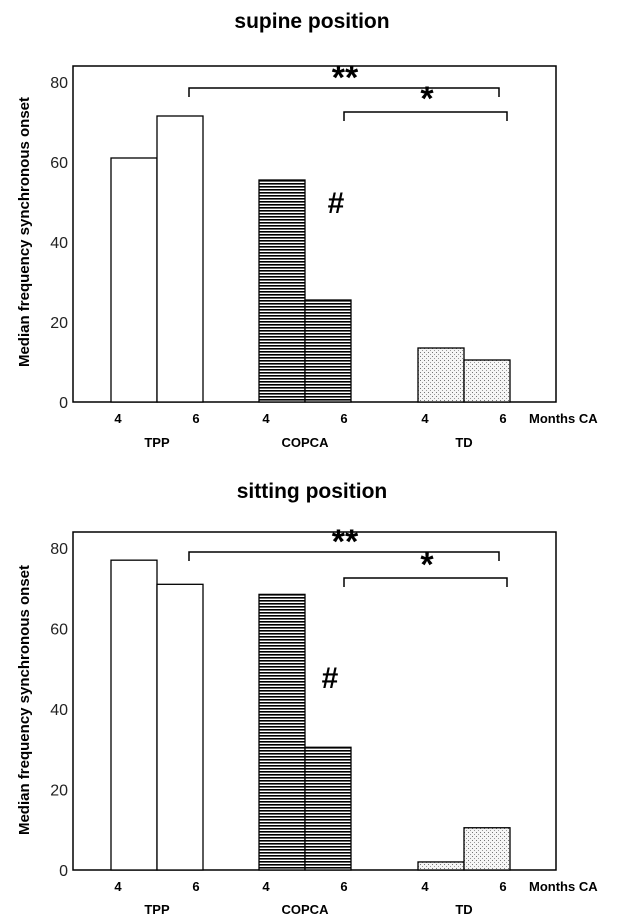 Image resolution: width=625 pixels, height=918 pixels. Describe the element at coordinates (311, 21) in the screenshot. I see `chart-title: supine position` at that location.